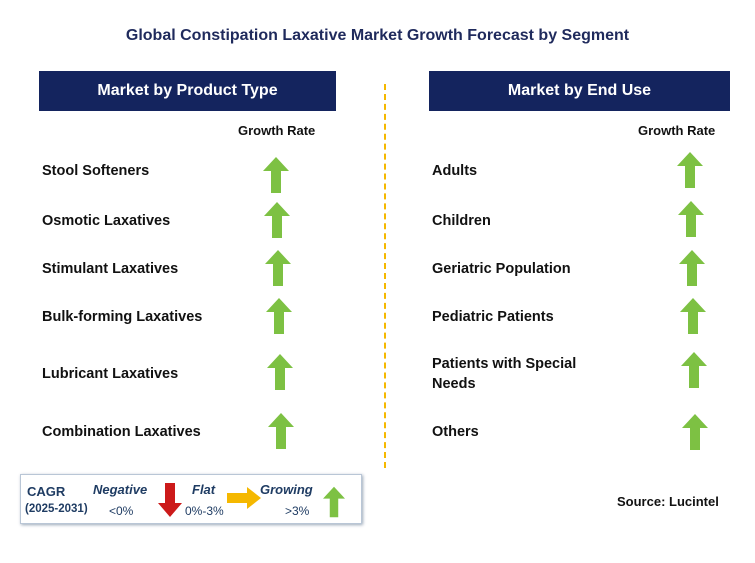 Image resolution: width=755 pixels, height=563 pixels. Describe the element at coordinates (106, 221) in the screenshot. I see `product-row-label: Osmotic Laxatives` at that location.